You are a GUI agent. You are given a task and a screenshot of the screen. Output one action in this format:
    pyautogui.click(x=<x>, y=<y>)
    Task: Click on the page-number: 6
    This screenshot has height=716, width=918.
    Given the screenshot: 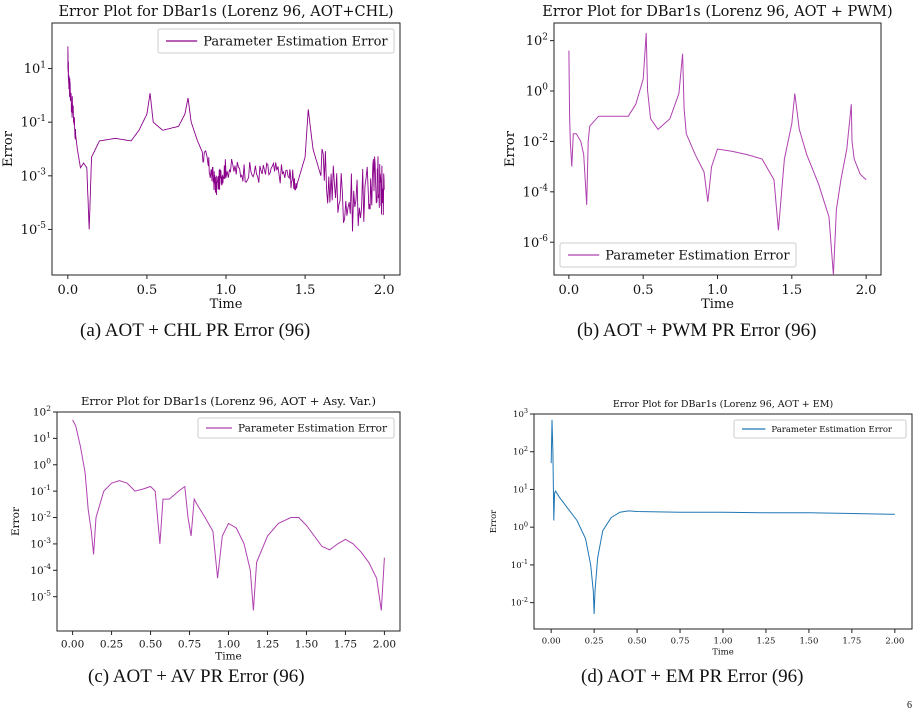 What is the action you would take?
    pyautogui.click(x=909, y=705)
    